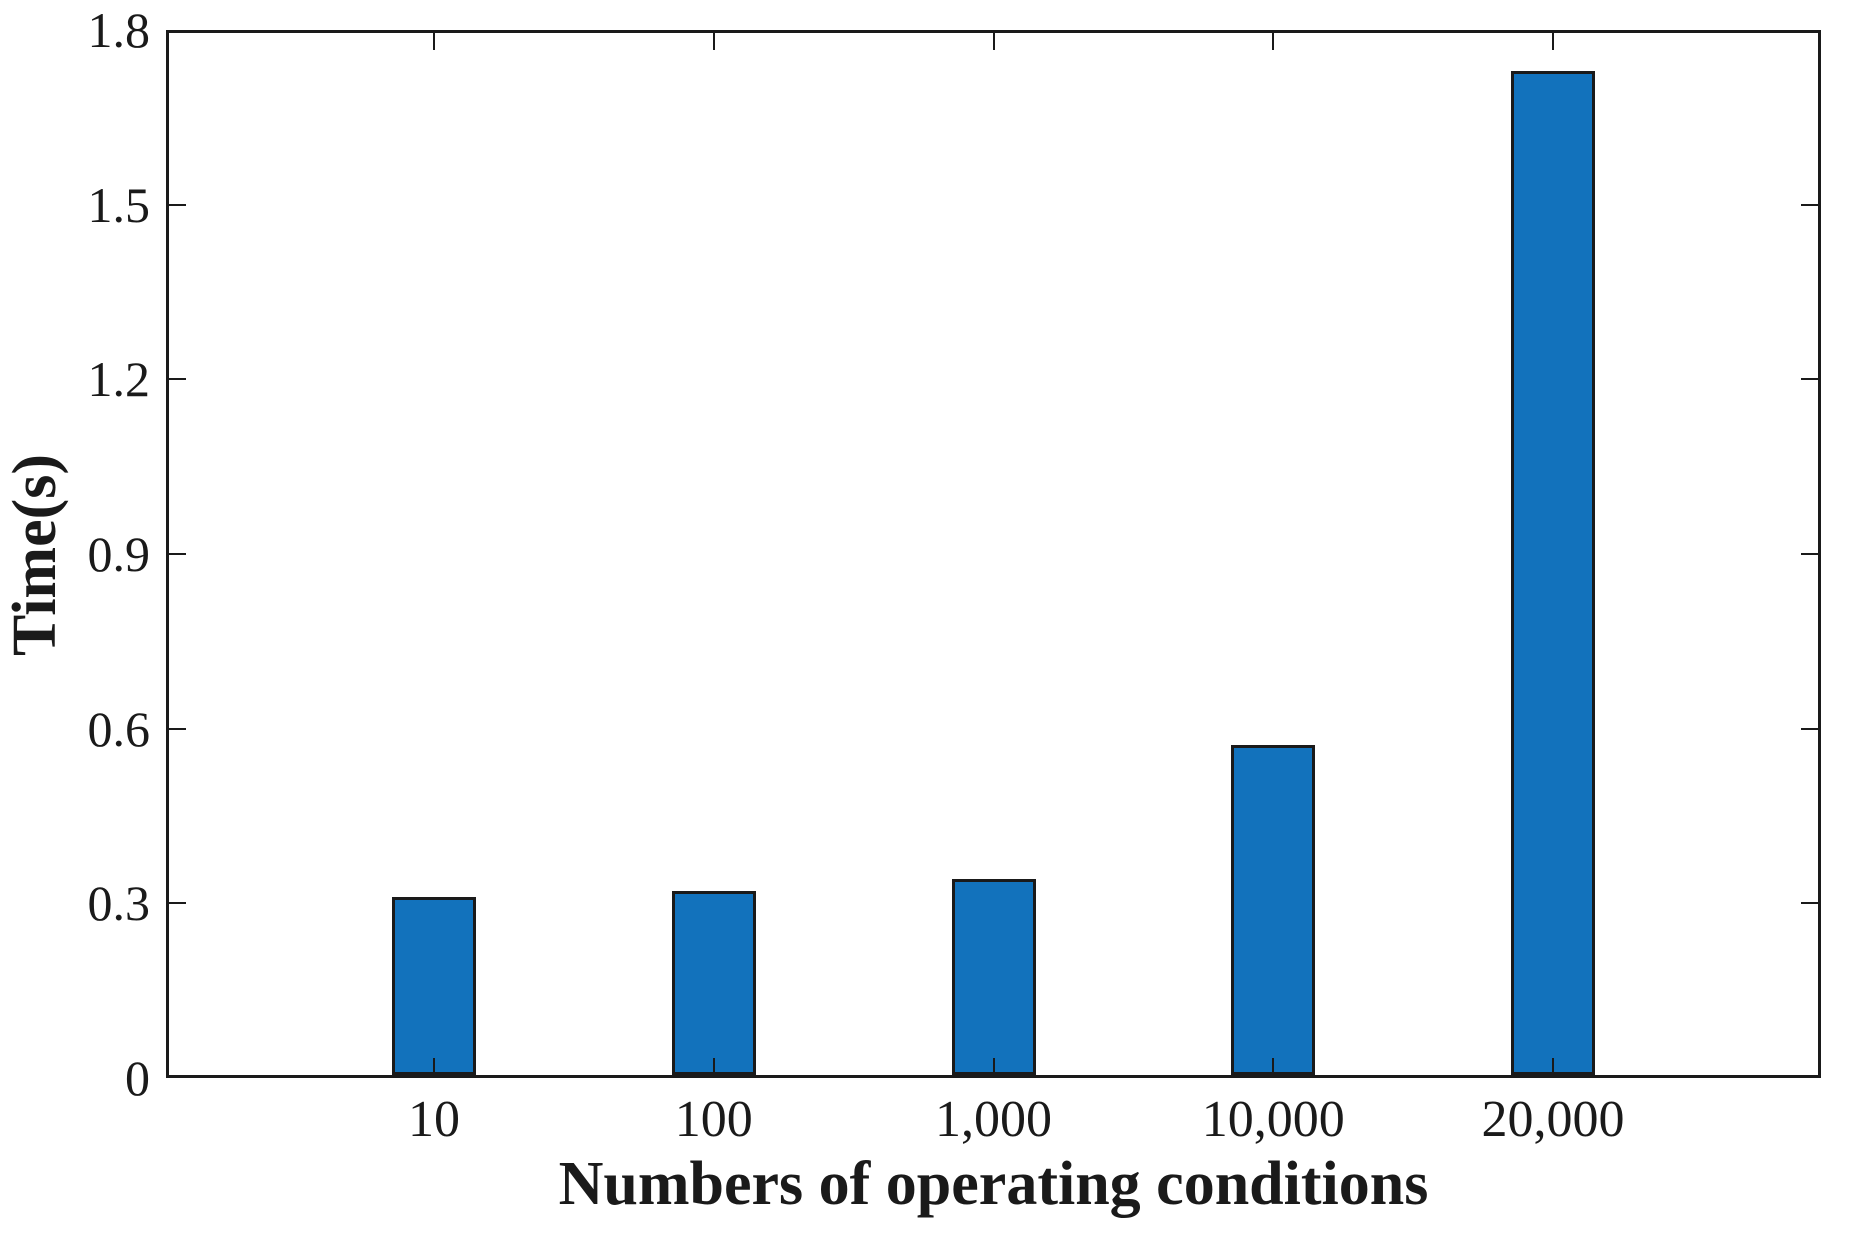 The image size is (1859, 1233). What do you see at coordinates (434, 1119) in the screenshot?
I see `x-tick-label: 10` at bounding box center [434, 1119].